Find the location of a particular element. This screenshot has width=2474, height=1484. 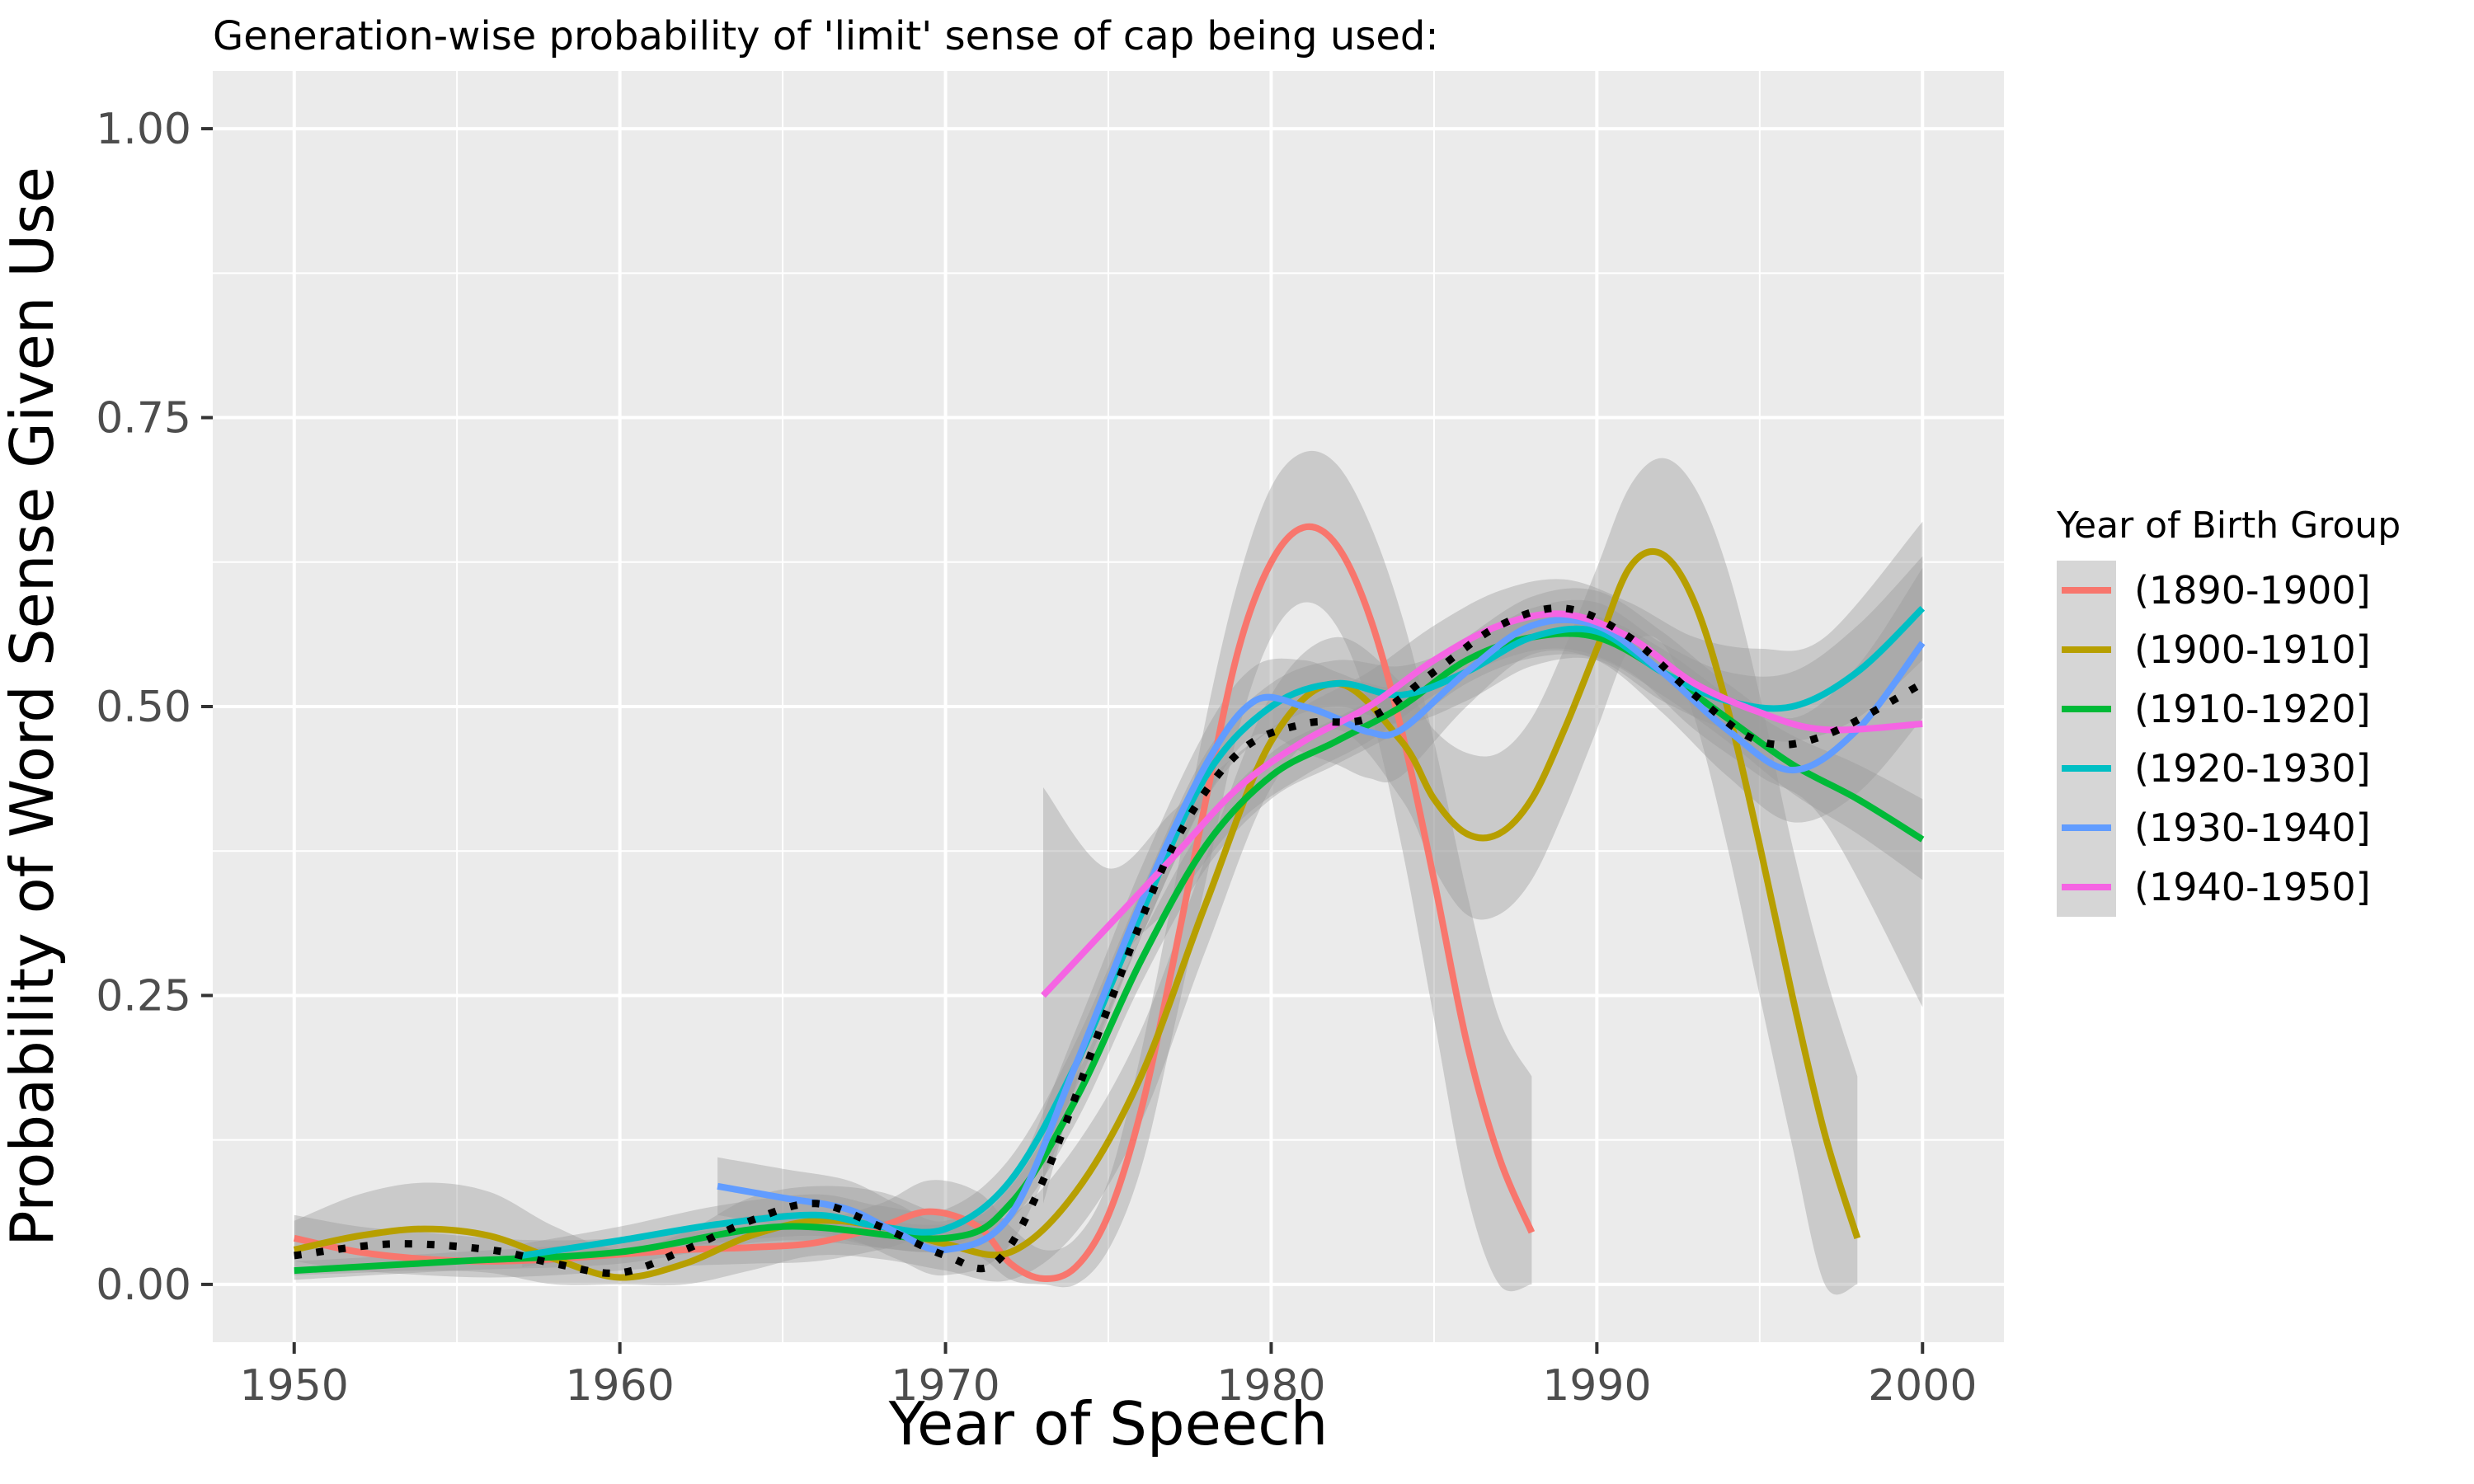

x-tick-label: 1960 is located at coordinates (619, 1386).